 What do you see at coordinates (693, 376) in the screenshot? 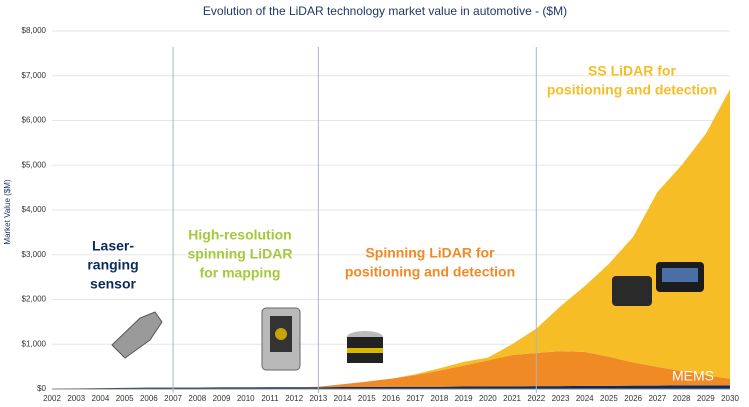
I see `watermark: MEMS` at bounding box center [693, 376].